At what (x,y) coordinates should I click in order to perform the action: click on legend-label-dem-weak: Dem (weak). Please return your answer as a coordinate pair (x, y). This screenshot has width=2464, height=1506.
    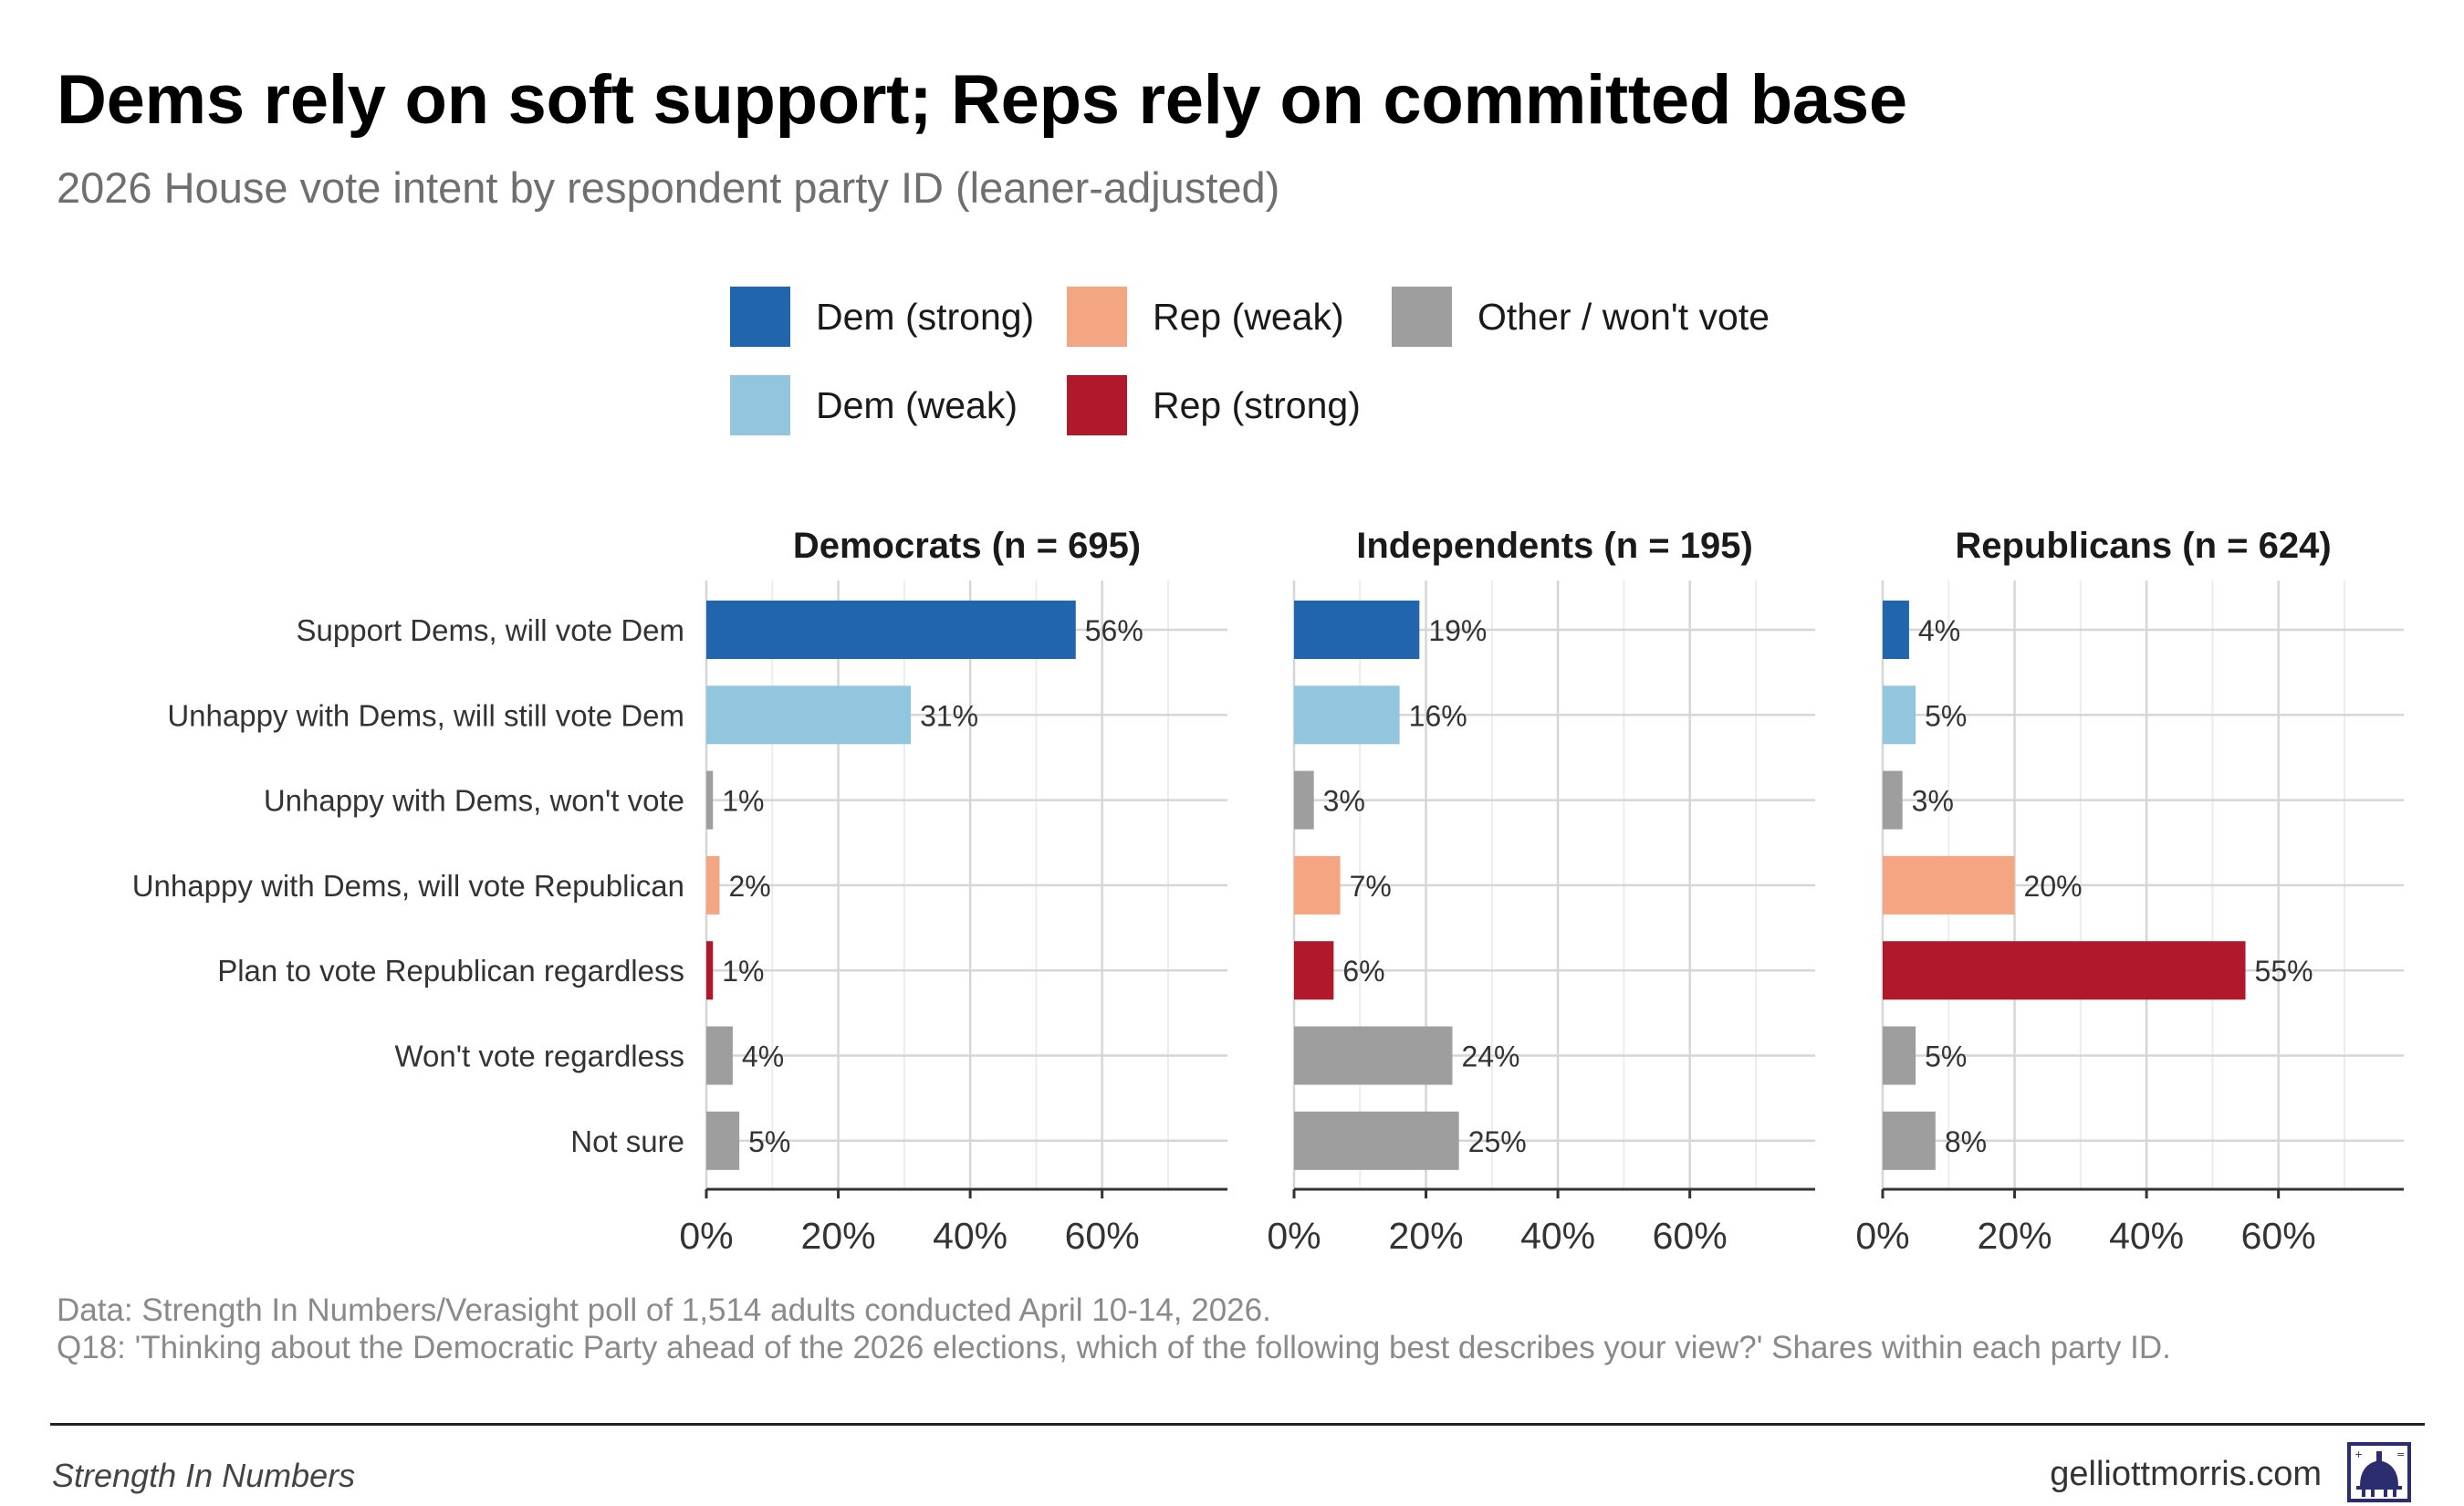
    Looking at the image, I should click on (917, 404).